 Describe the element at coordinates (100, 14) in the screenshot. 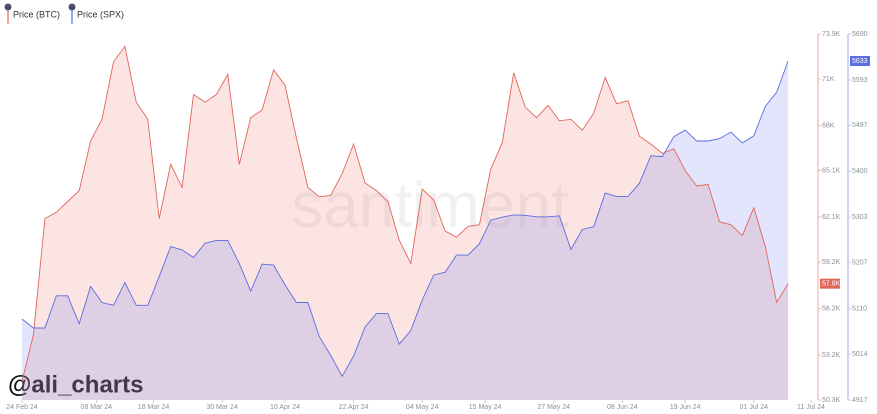

I see `legend-label: Price (SPX)` at that location.